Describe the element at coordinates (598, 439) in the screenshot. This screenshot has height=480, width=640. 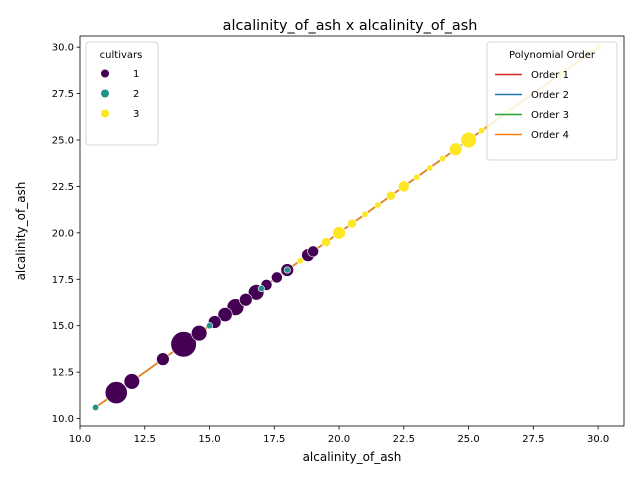
I see `x-tick-label: 30.0` at that location.